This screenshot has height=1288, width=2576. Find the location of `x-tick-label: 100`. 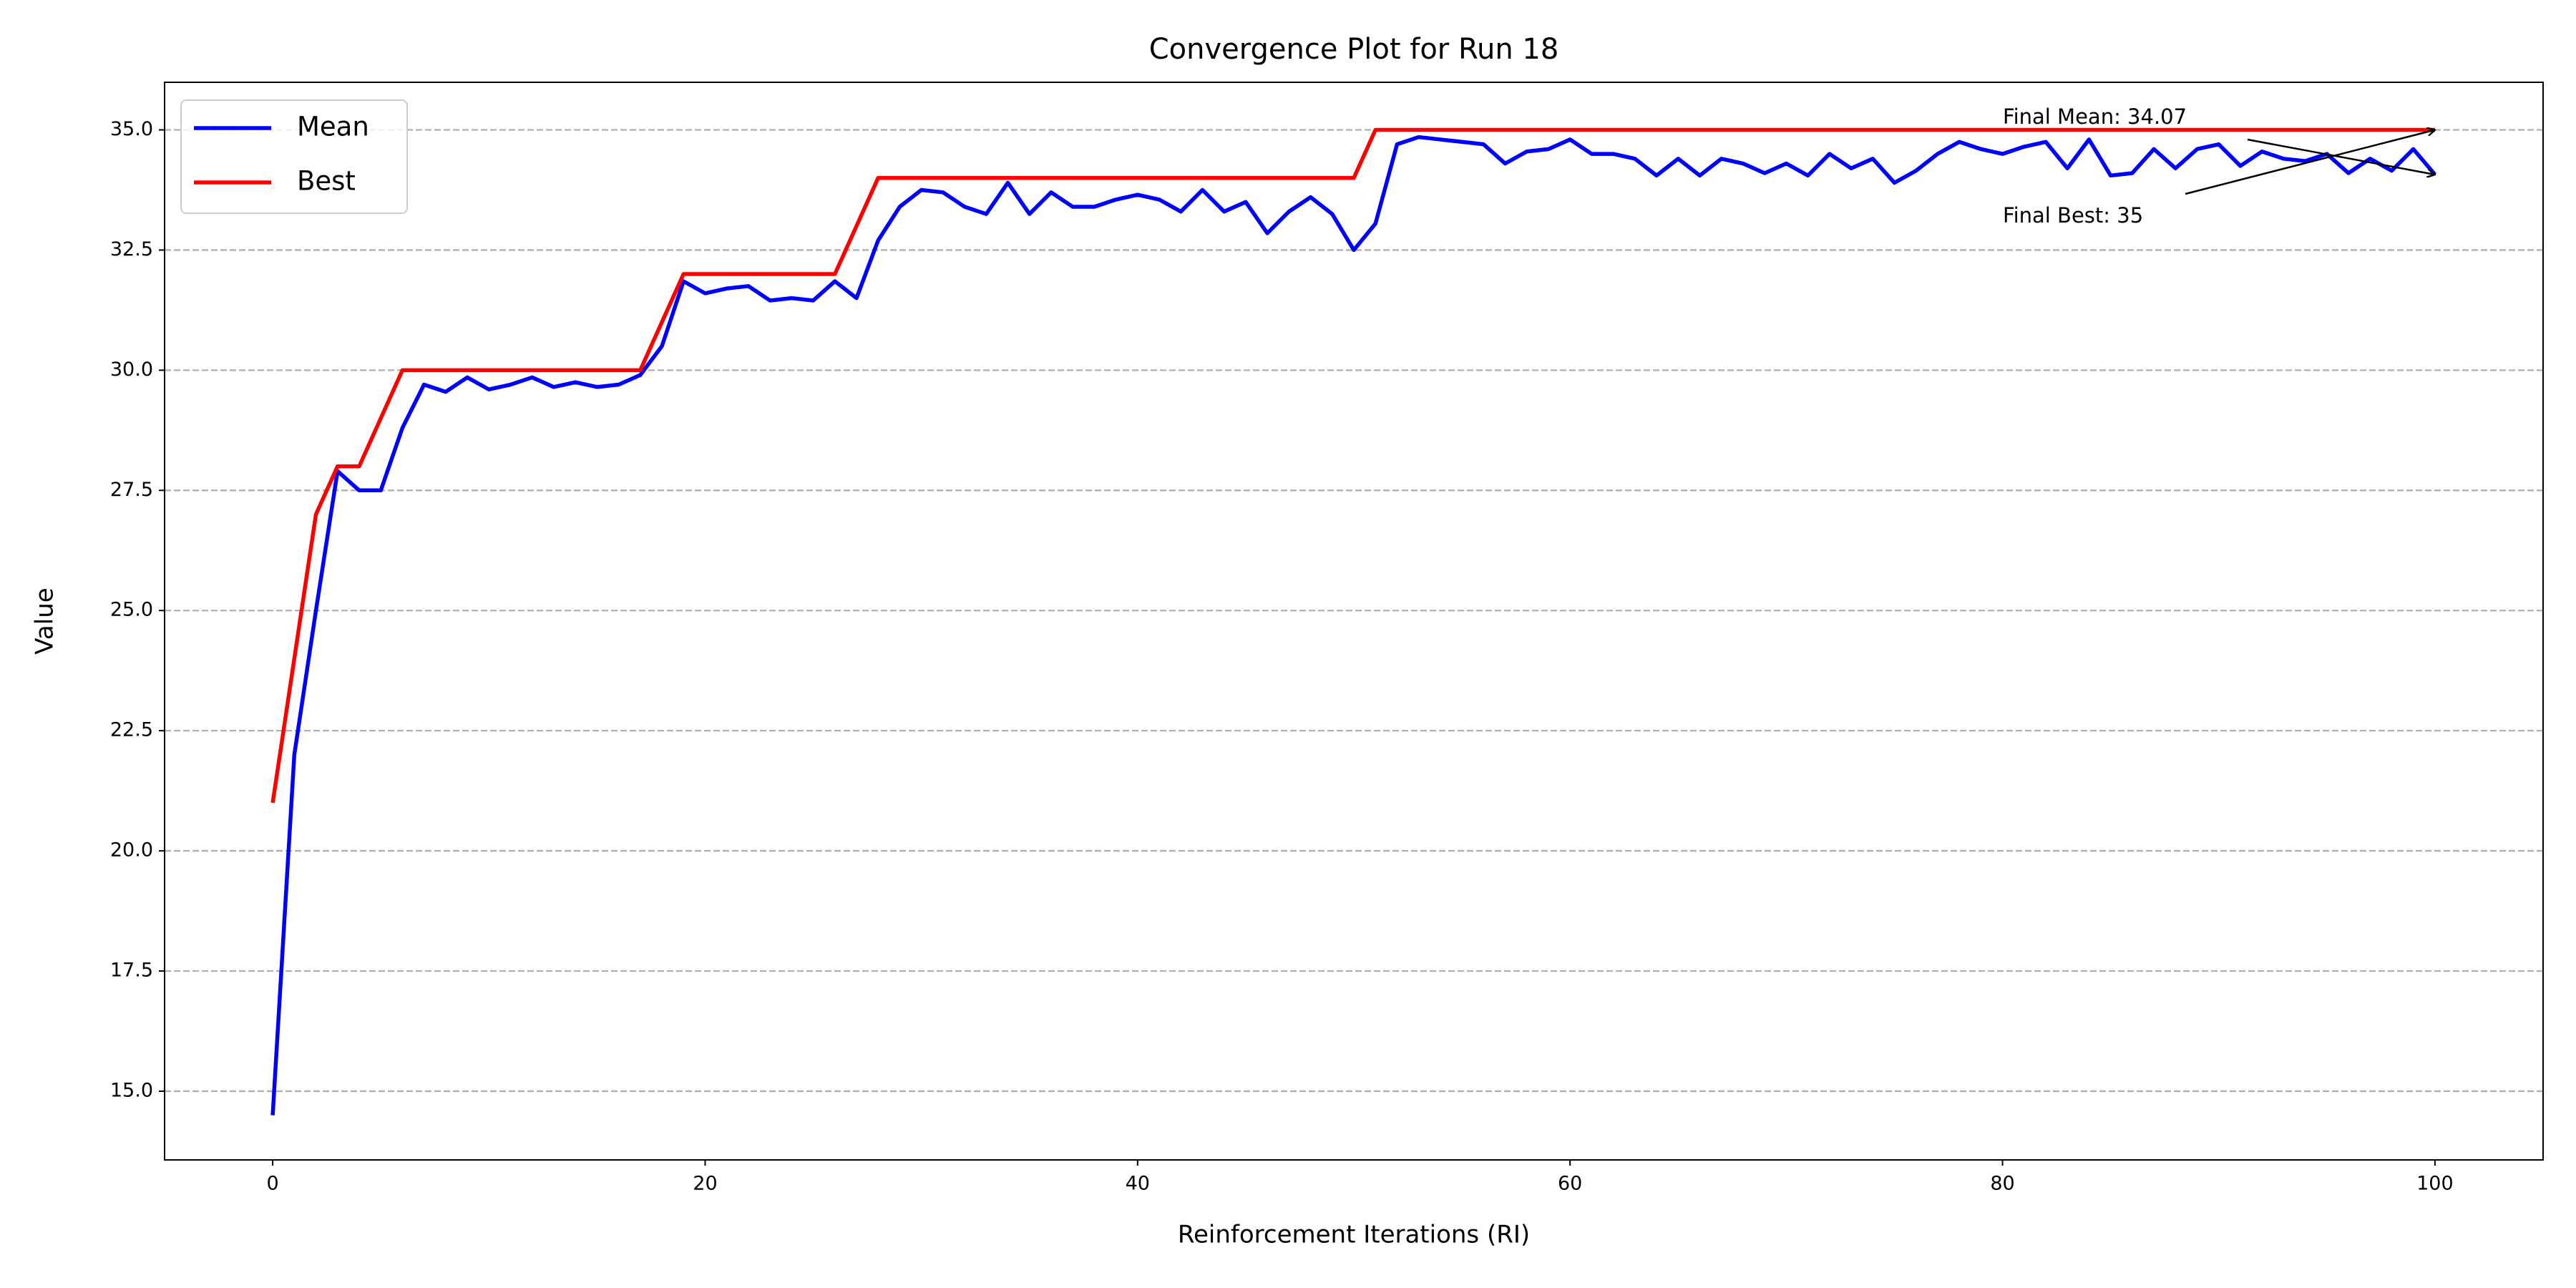

x-tick-label: 100 is located at coordinates (2435, 1184).